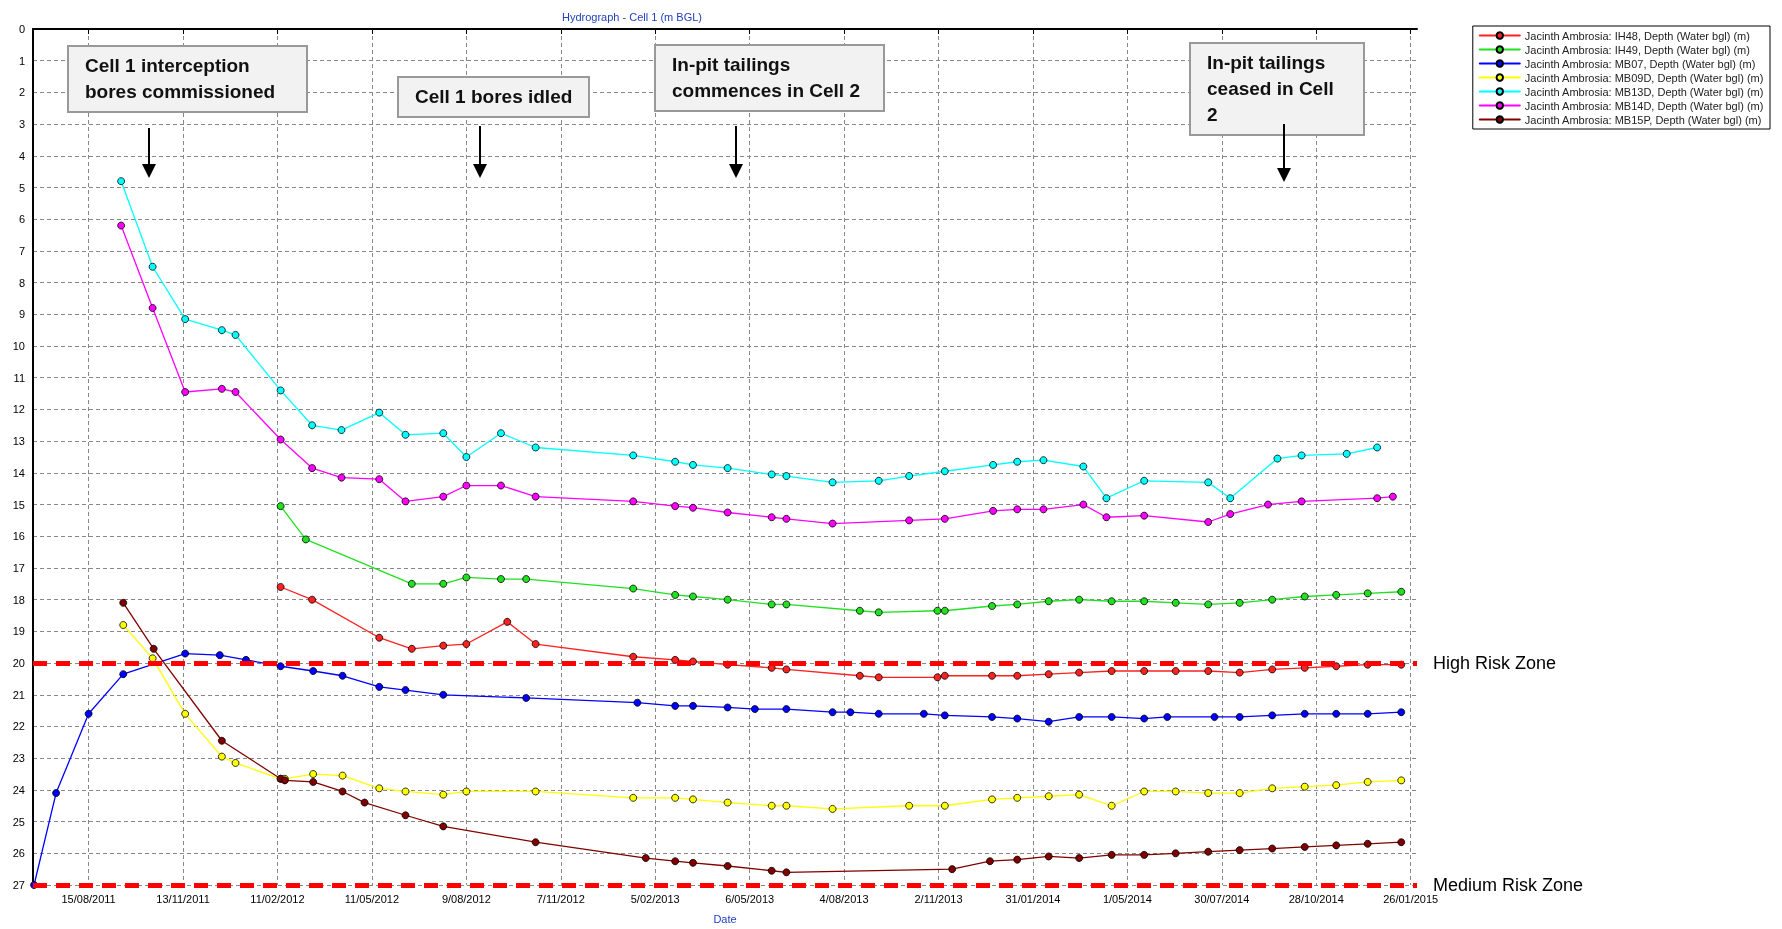  Describe the element at coordinates (1316, 898) in the screenshot. I see `x-tick-label: 28/10/2014` at that location.